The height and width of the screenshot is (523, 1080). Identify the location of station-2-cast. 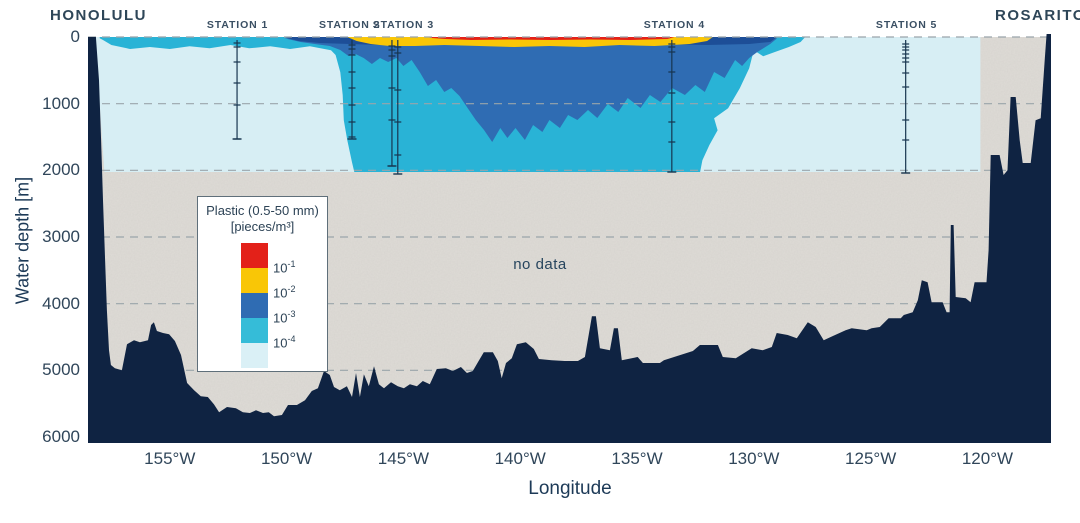
(352, 90).